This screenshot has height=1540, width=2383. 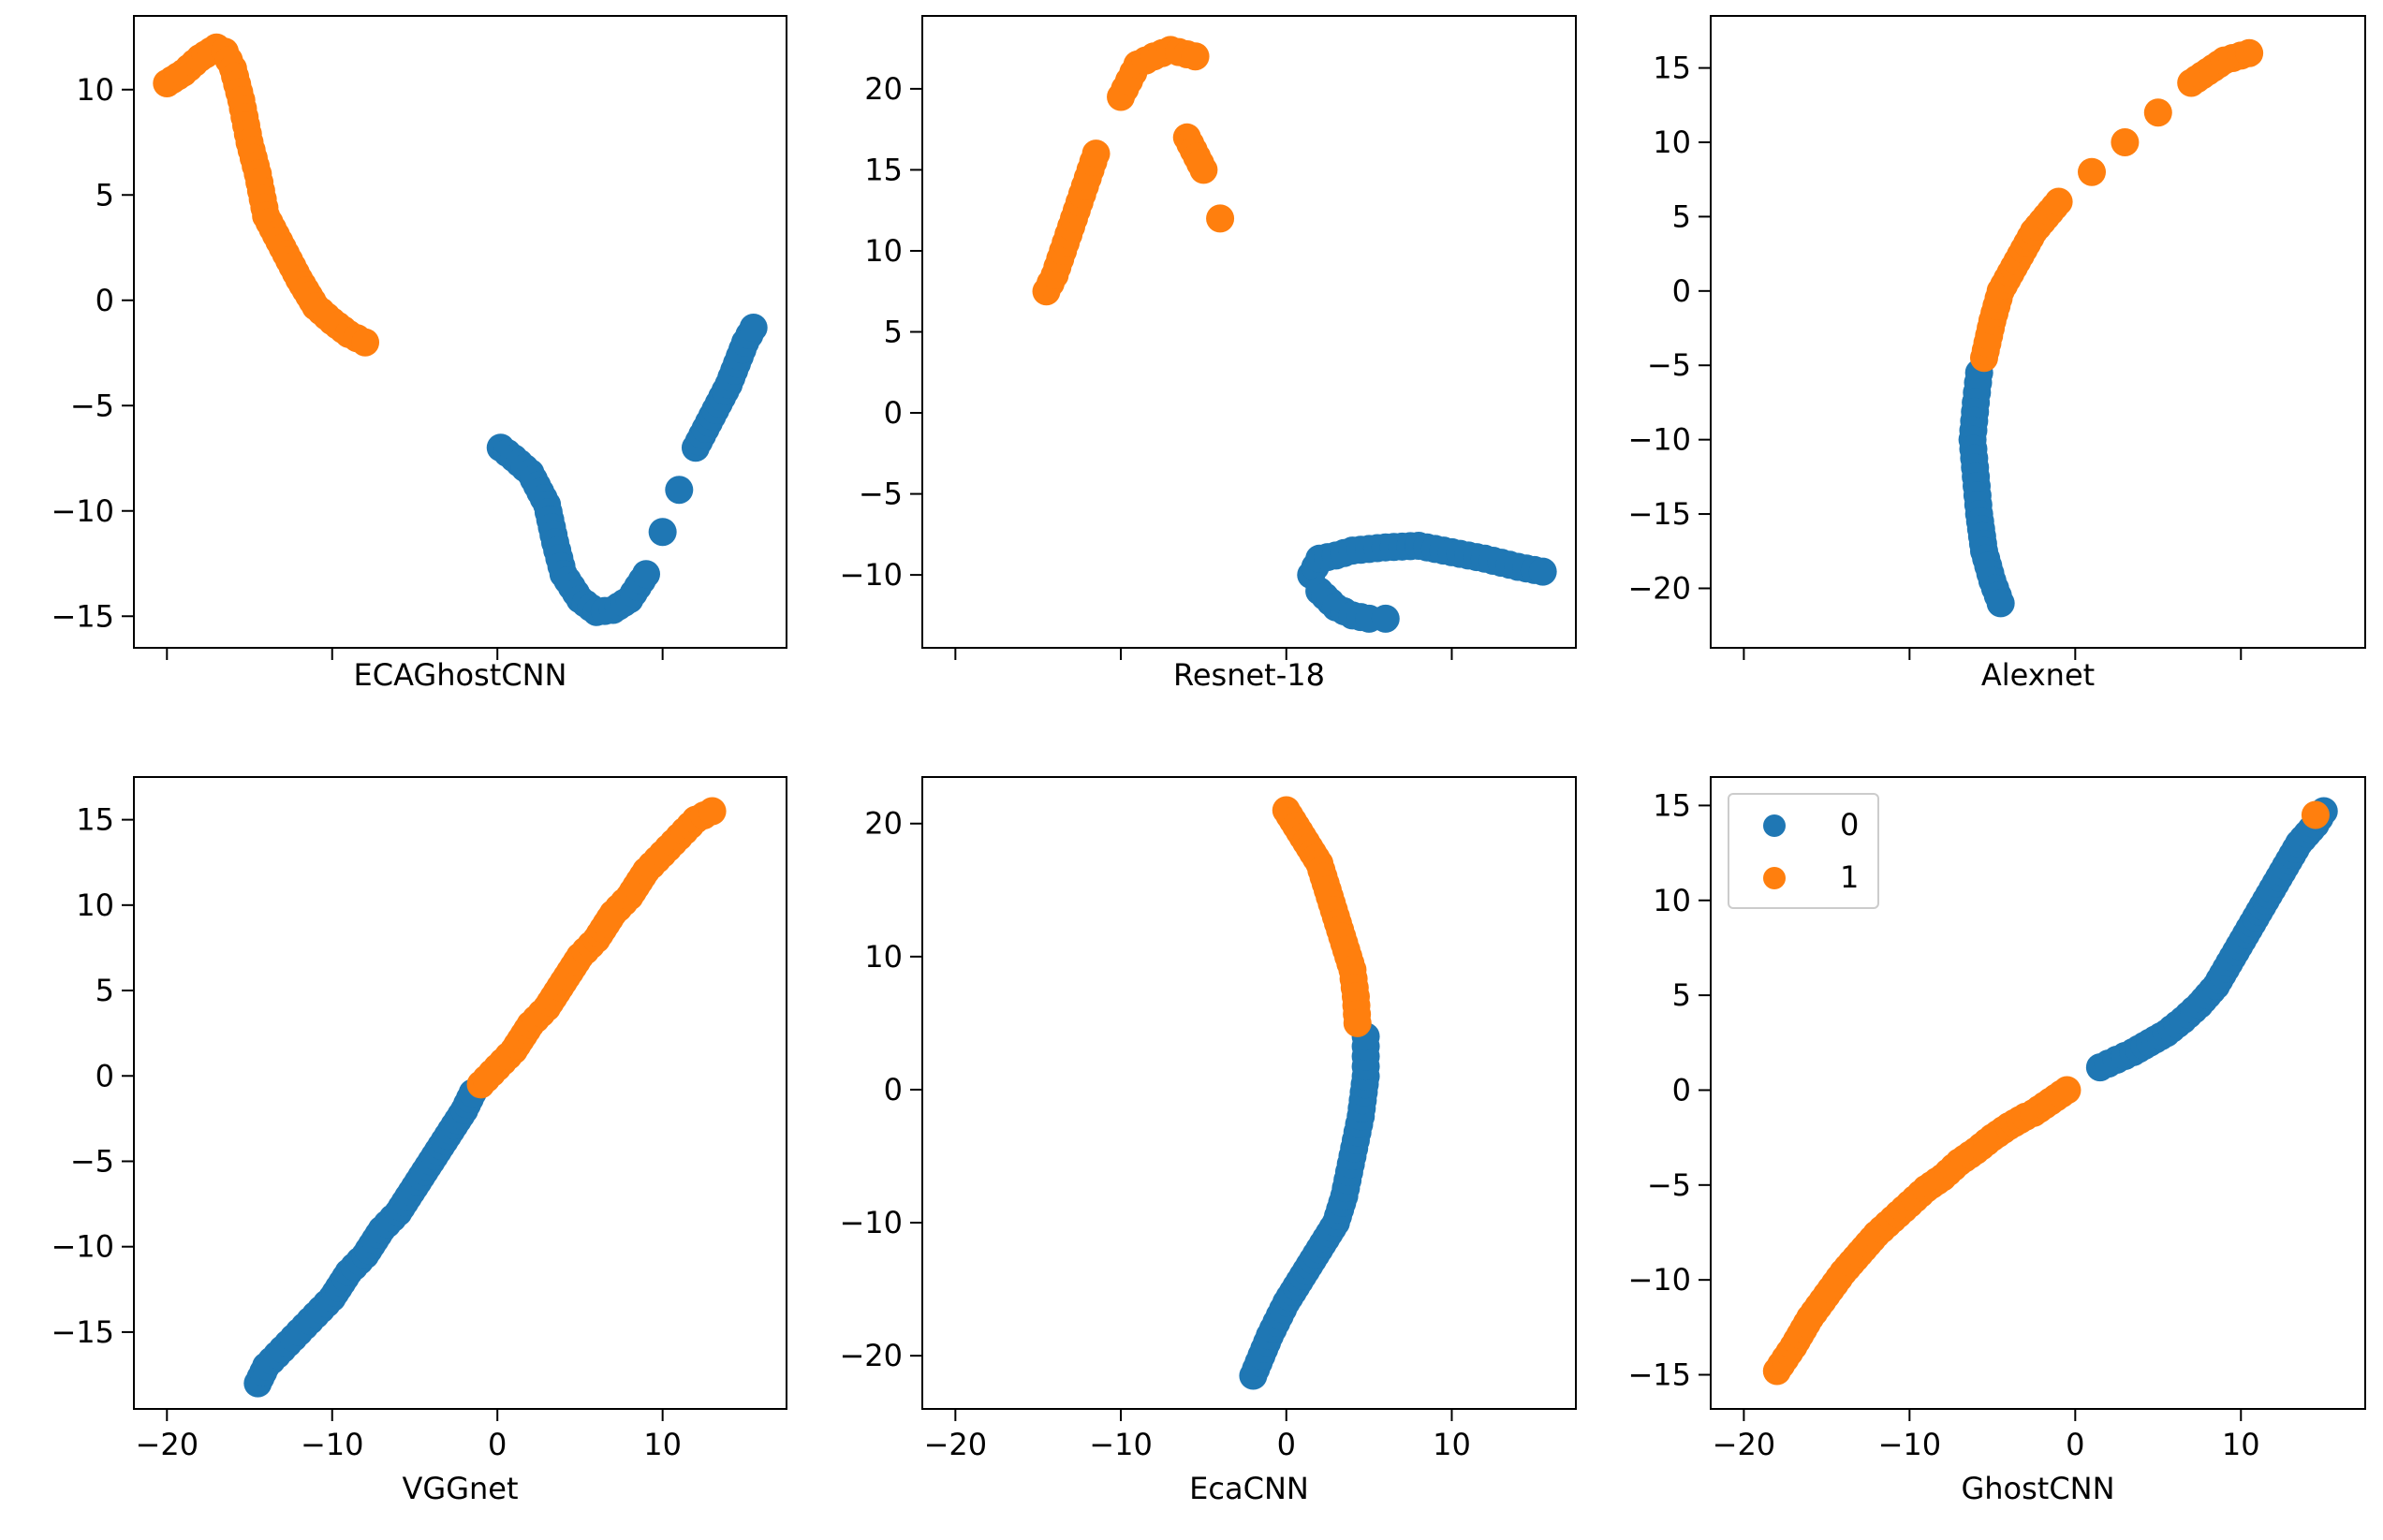 What do you see at coordinates (1850, 825) in the screenshot?
I see `legend-label-0: 0` at bounding box center [1850, 825].